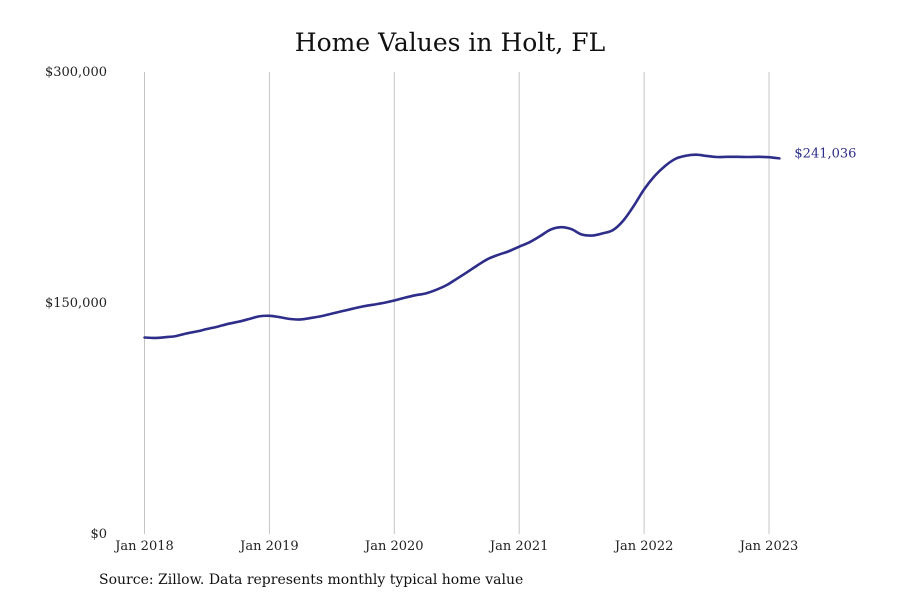 This screenshot has width=900, height=600. I want to click on chart-title: Home Values in Holt, FL, so click(450, 42).